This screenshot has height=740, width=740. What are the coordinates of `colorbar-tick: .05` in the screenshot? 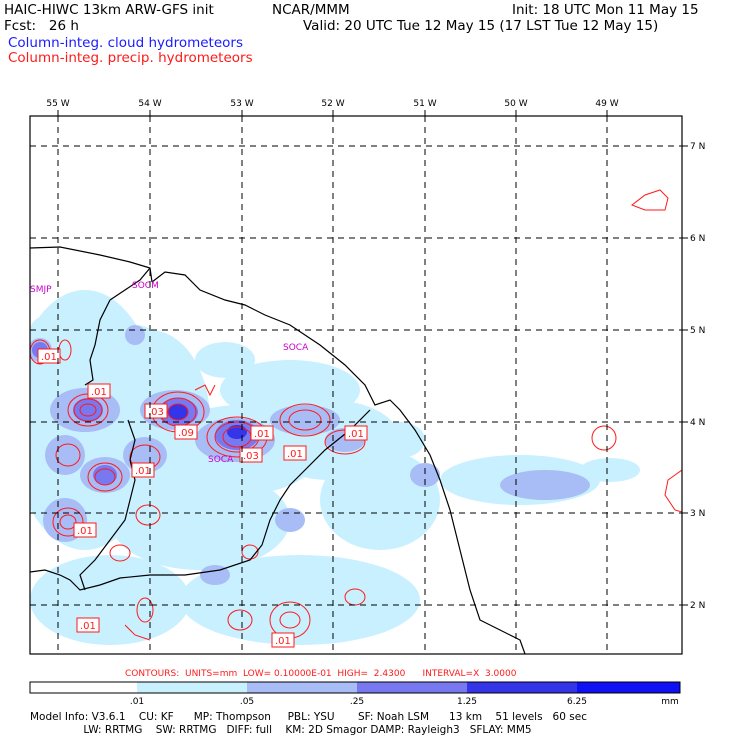 It's located at (247, 702).